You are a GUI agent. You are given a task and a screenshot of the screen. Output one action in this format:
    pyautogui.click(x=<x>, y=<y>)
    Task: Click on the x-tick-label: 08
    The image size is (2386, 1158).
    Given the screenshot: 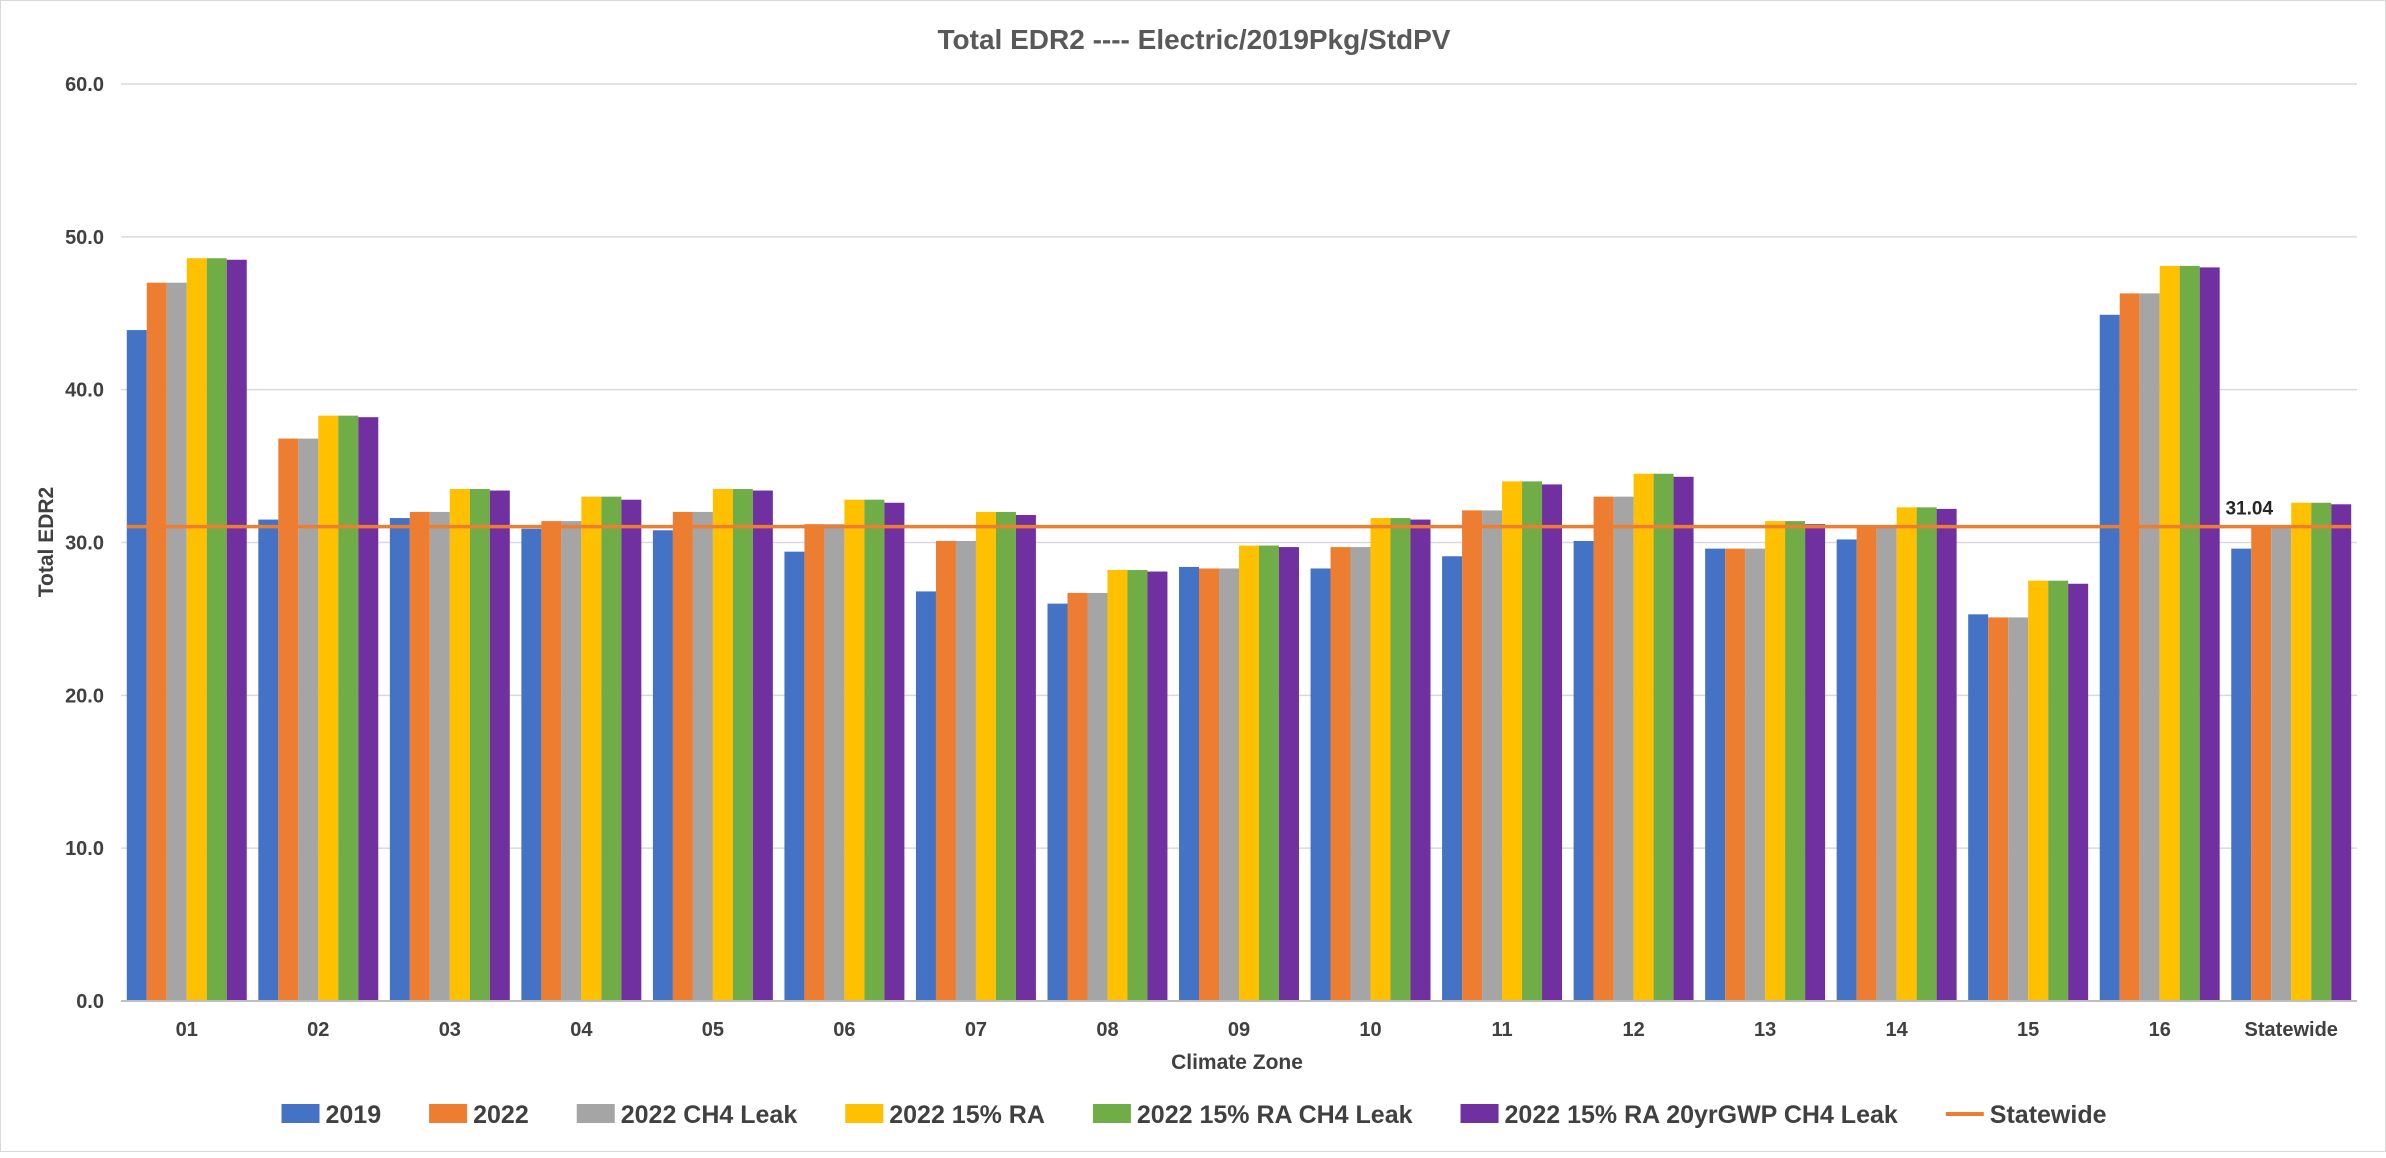 What is the action you would take?
    pyautogui.click(x=1107, y=1030)
    